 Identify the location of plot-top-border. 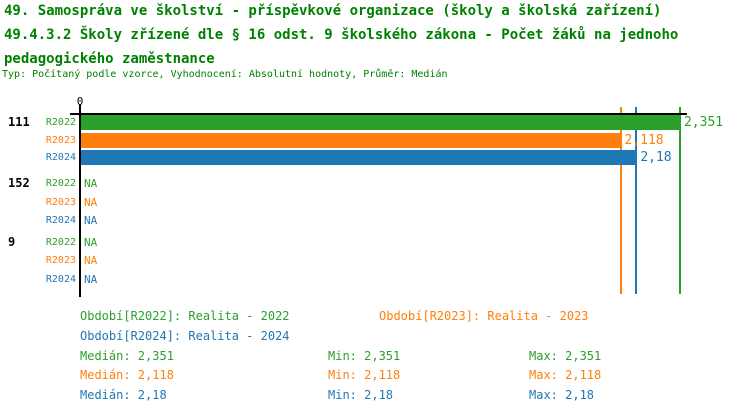
(378, 114).